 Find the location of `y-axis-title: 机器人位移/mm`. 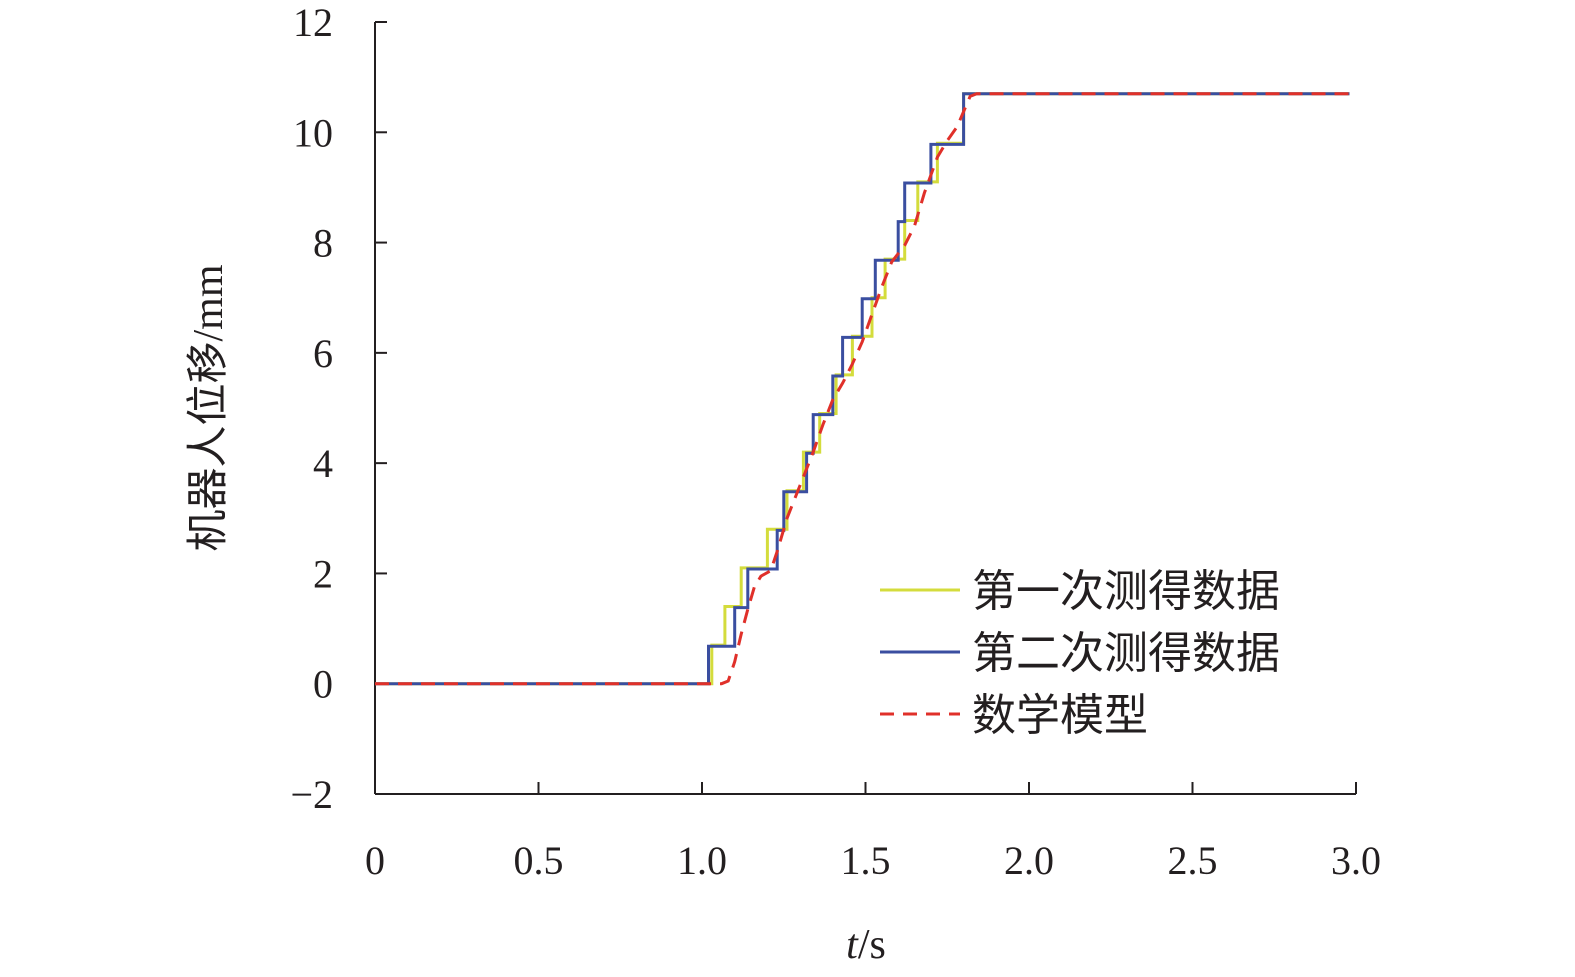

y-axis-title: 机器人位移/mm is located at coordinates (208, 407).